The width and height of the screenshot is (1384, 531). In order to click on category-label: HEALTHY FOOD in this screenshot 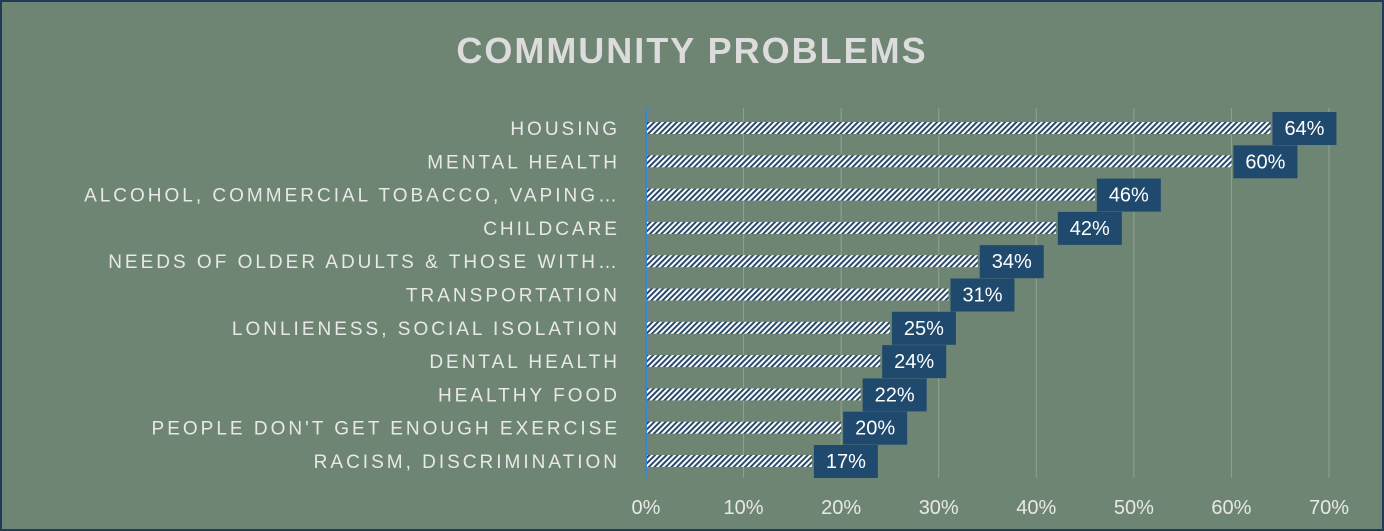, I will do `click(529, 395)`.